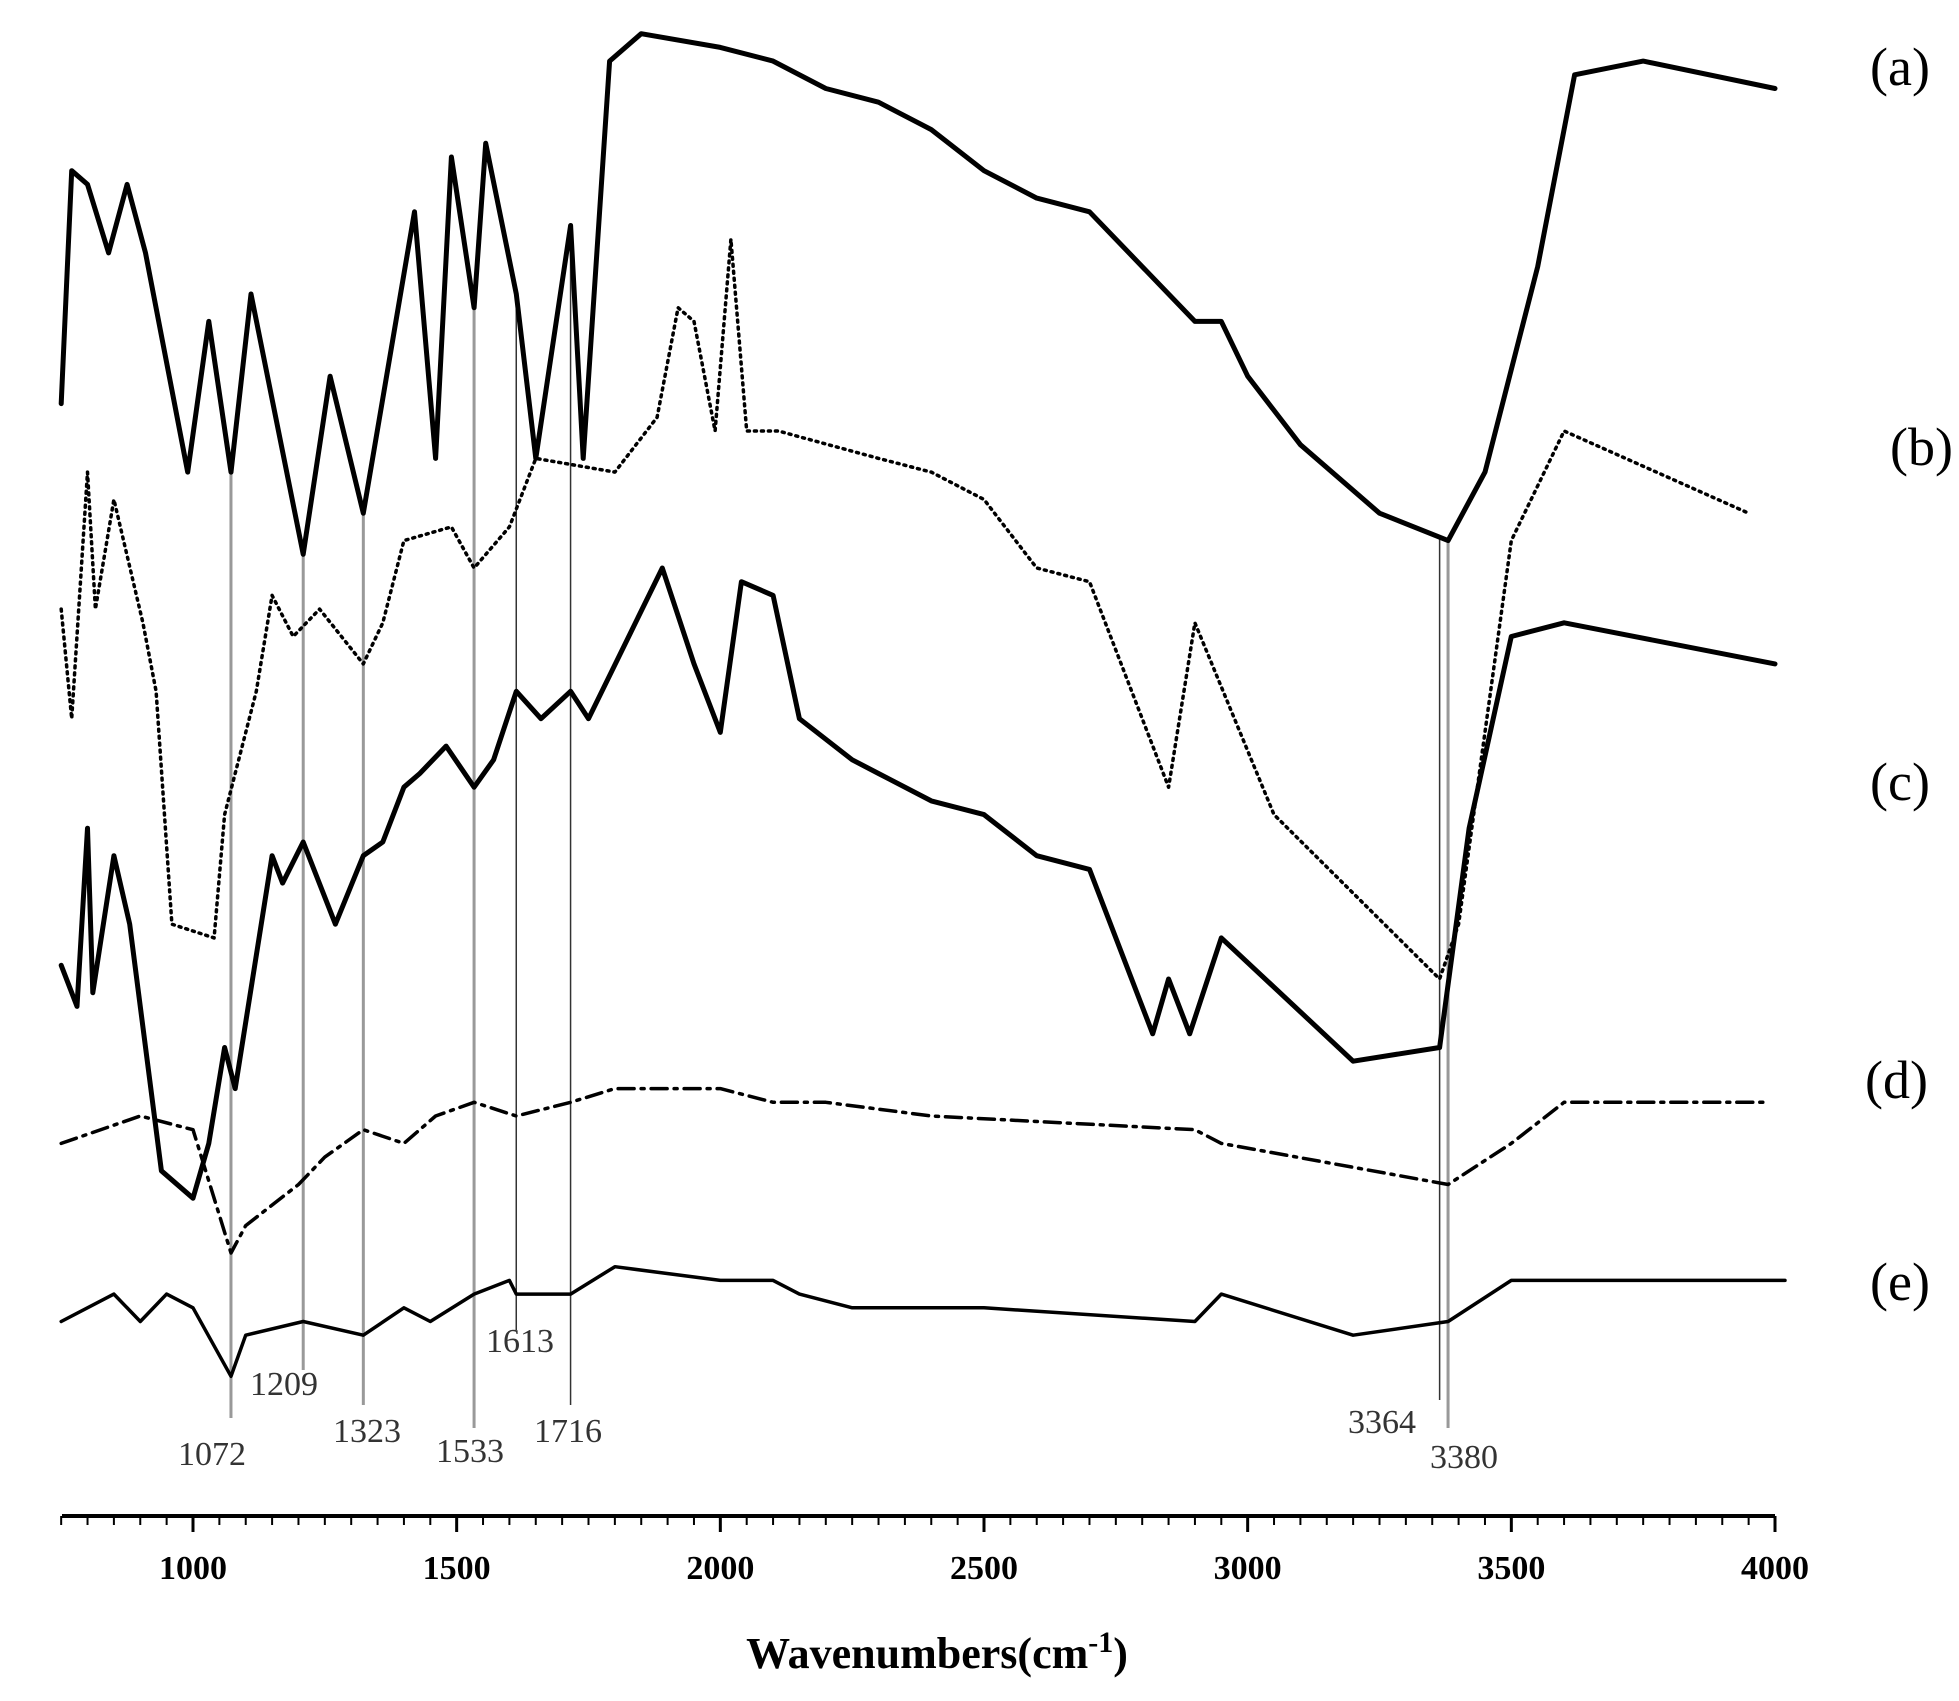 The width and height of the screenshot is (1959, 1701). Describe the element at coordinates (520, 1341) in the screenshot. I see `peak-label-1613: 1613` at that location.